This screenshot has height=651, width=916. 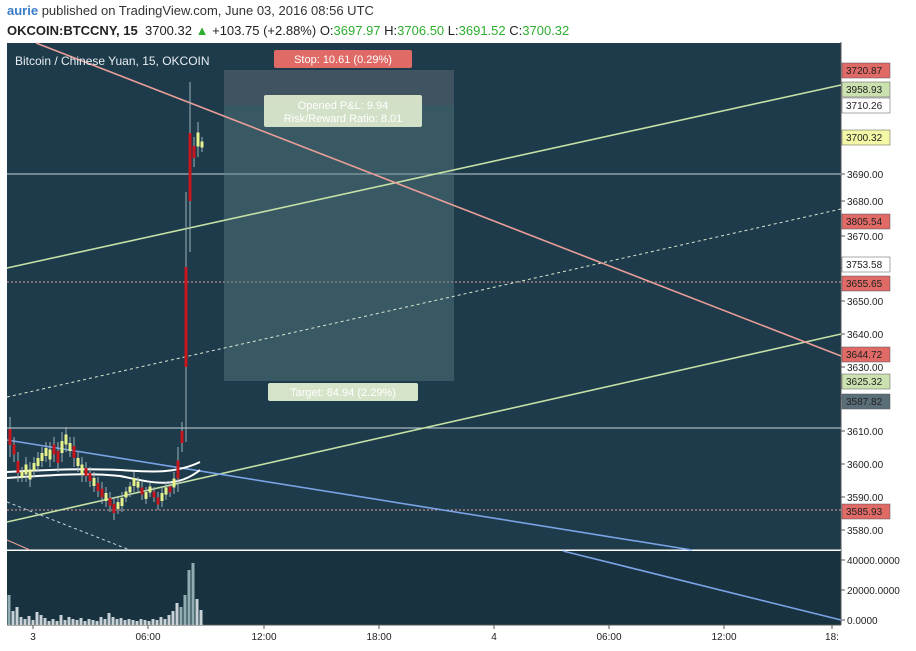 I want to click on candles, so click(x=106, y=301).